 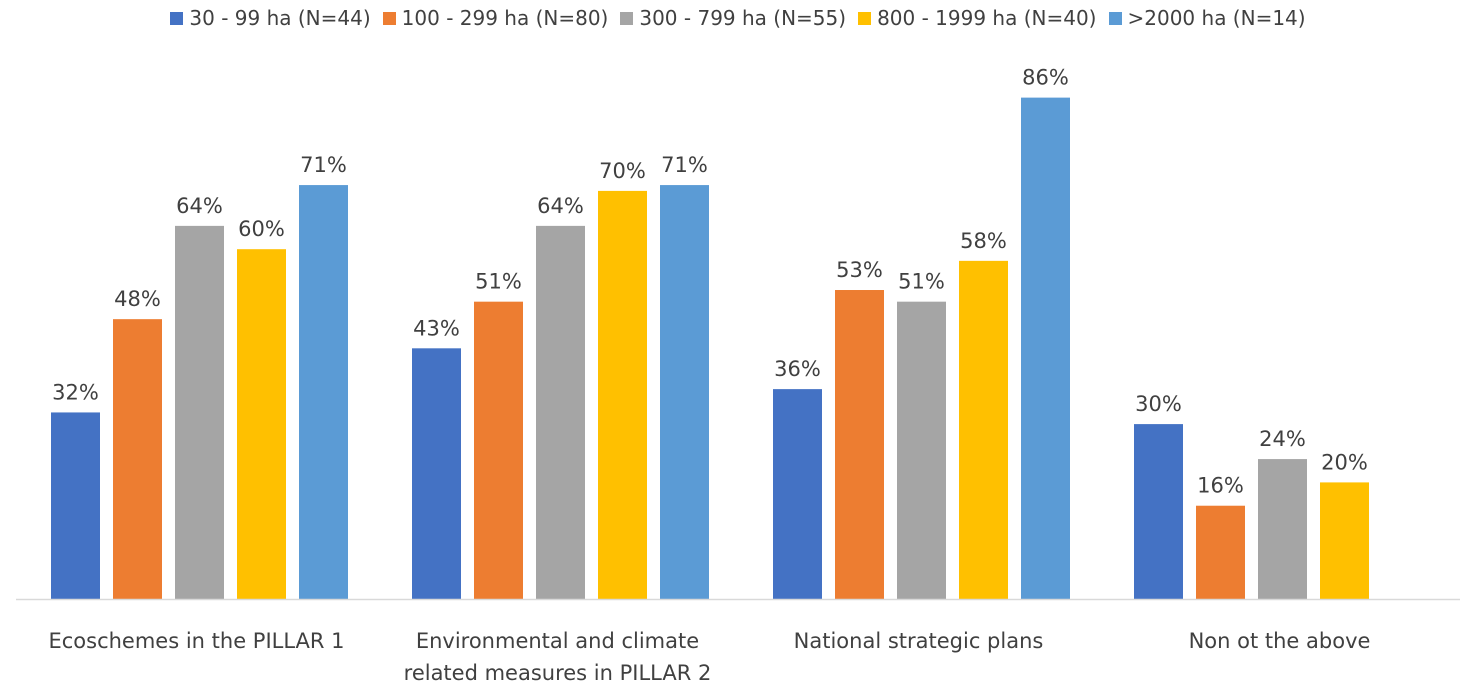 What do you see at coordinates (1220, 486) in the screenshot?
I see `data-label: 16%` at bounding box center [1220, 486].